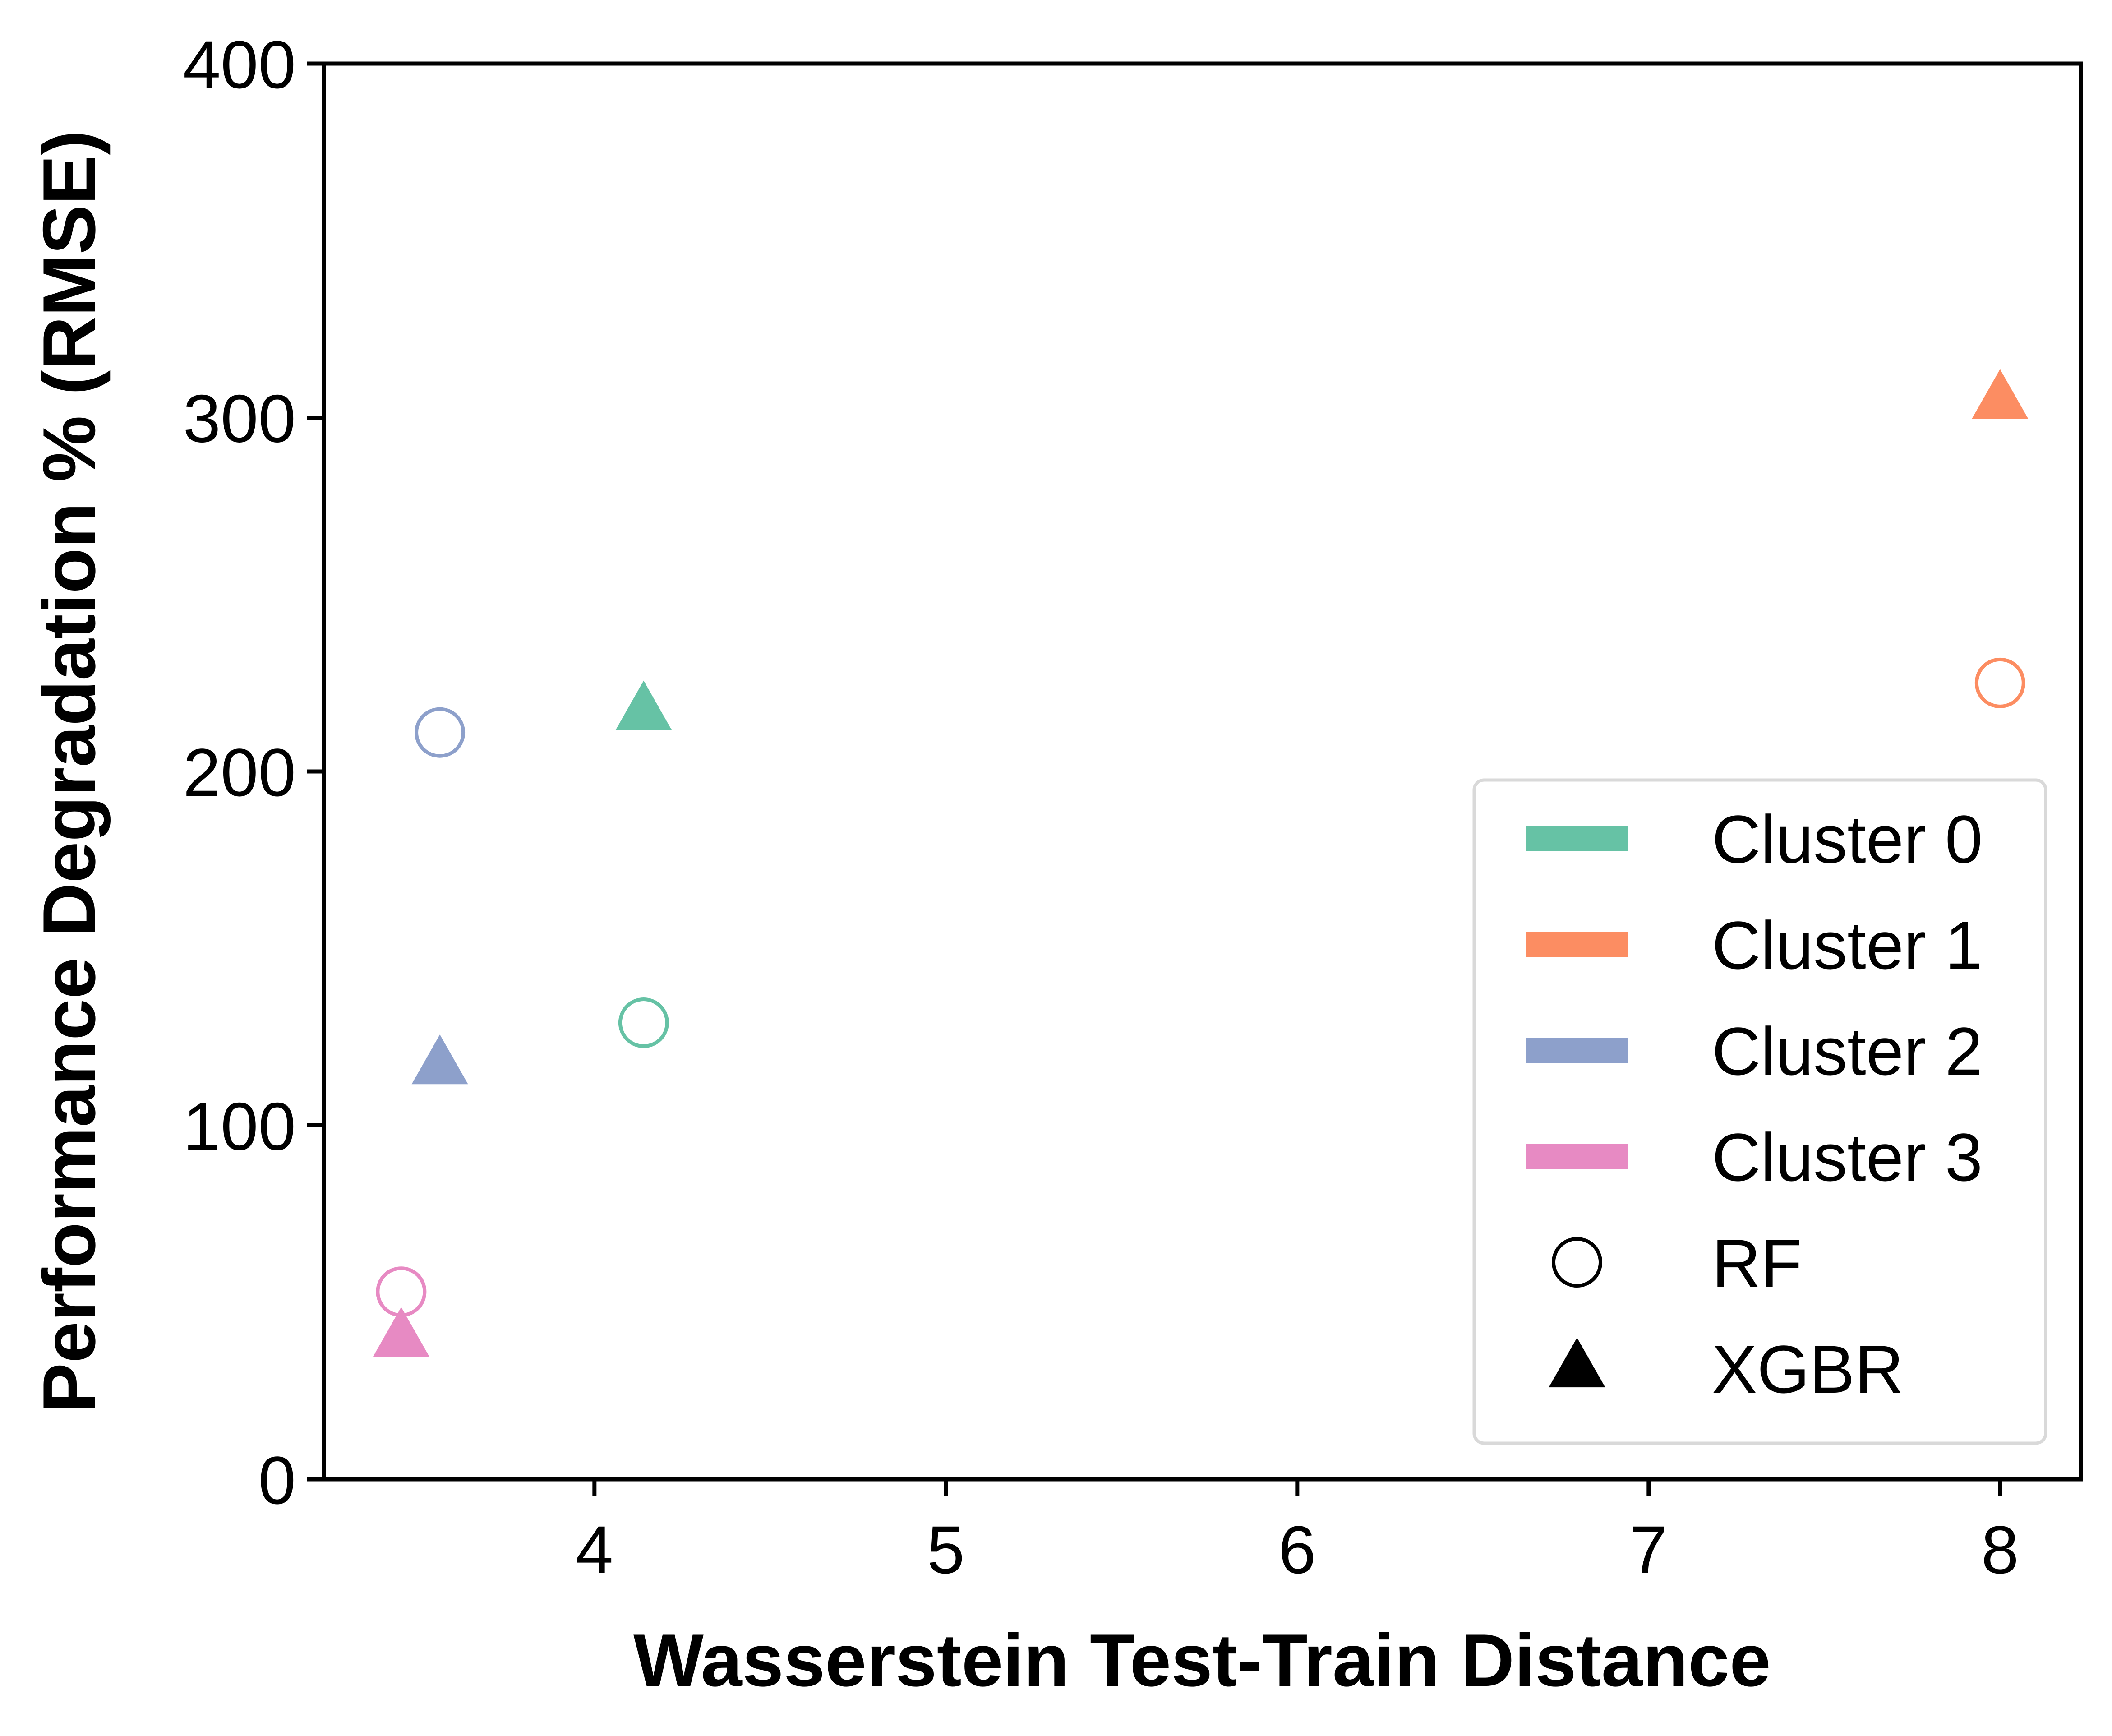 This screenshot has height=1736, width=2112. Describe the element at coordinates (643, 705) in the screenshot. I see `point-cluster-0-xgbr` at that location.